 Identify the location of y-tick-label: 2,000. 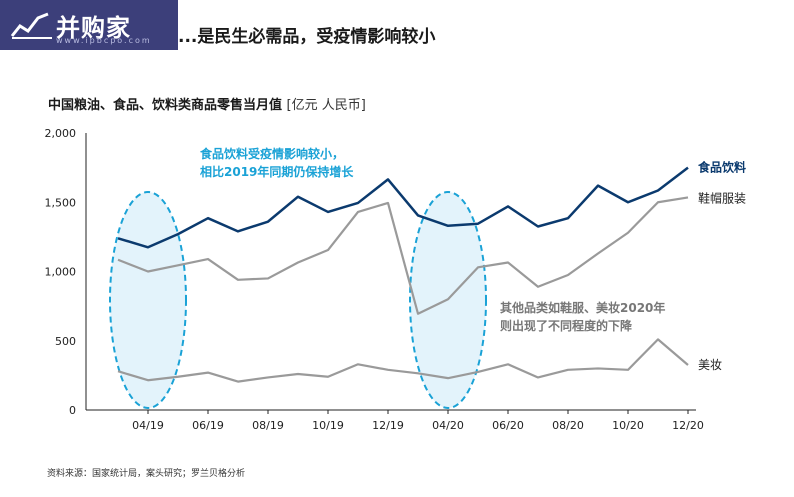
(61, 133).